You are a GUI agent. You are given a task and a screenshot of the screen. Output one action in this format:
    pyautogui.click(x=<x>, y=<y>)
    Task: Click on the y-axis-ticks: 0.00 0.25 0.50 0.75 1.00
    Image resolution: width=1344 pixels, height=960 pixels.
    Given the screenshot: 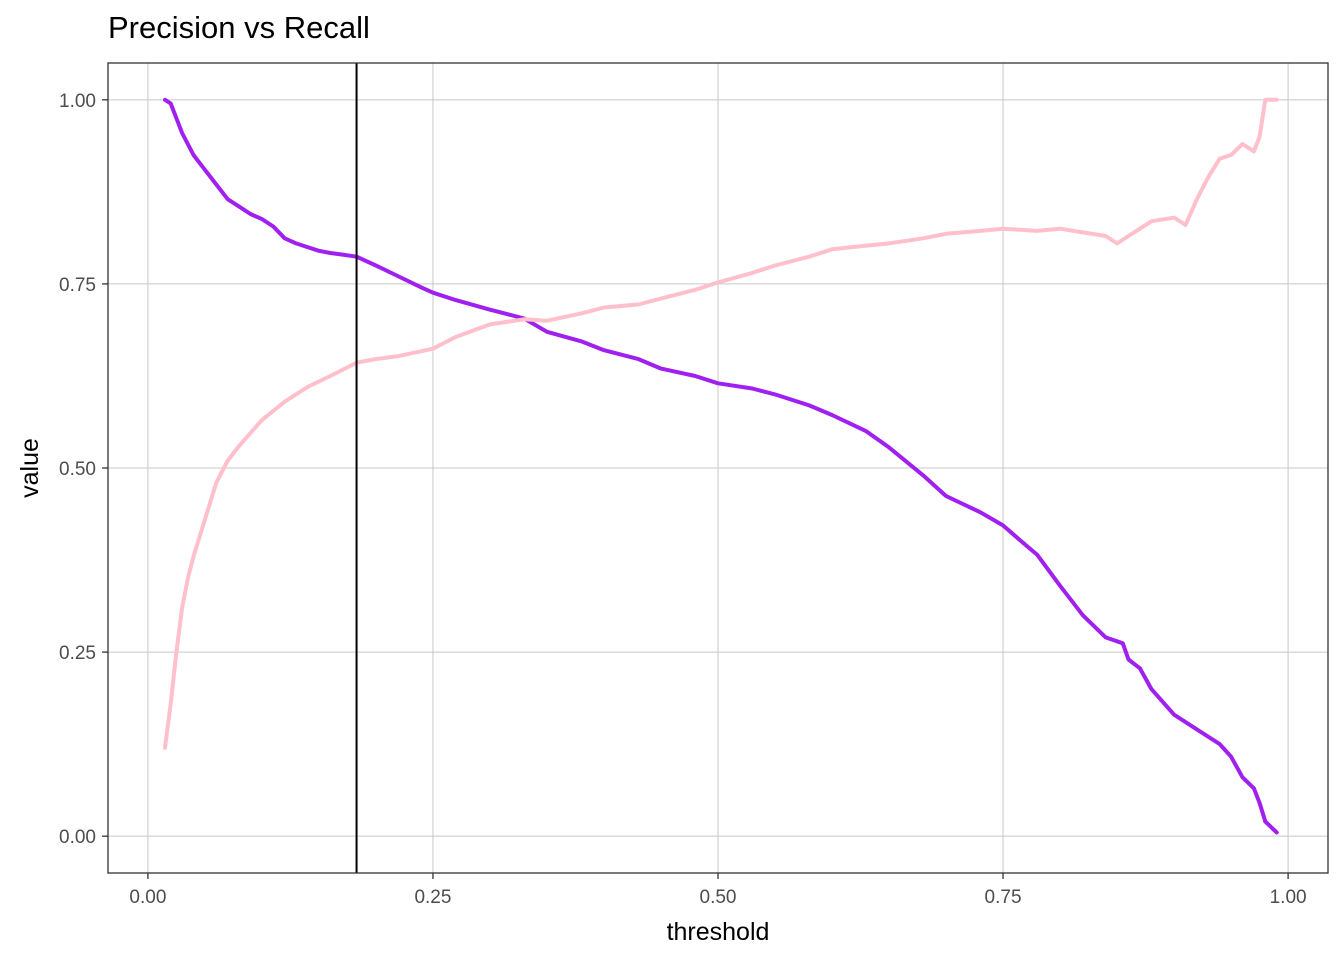 What is the action you would take?
    pyautogui.click(x=83, y=469)
    